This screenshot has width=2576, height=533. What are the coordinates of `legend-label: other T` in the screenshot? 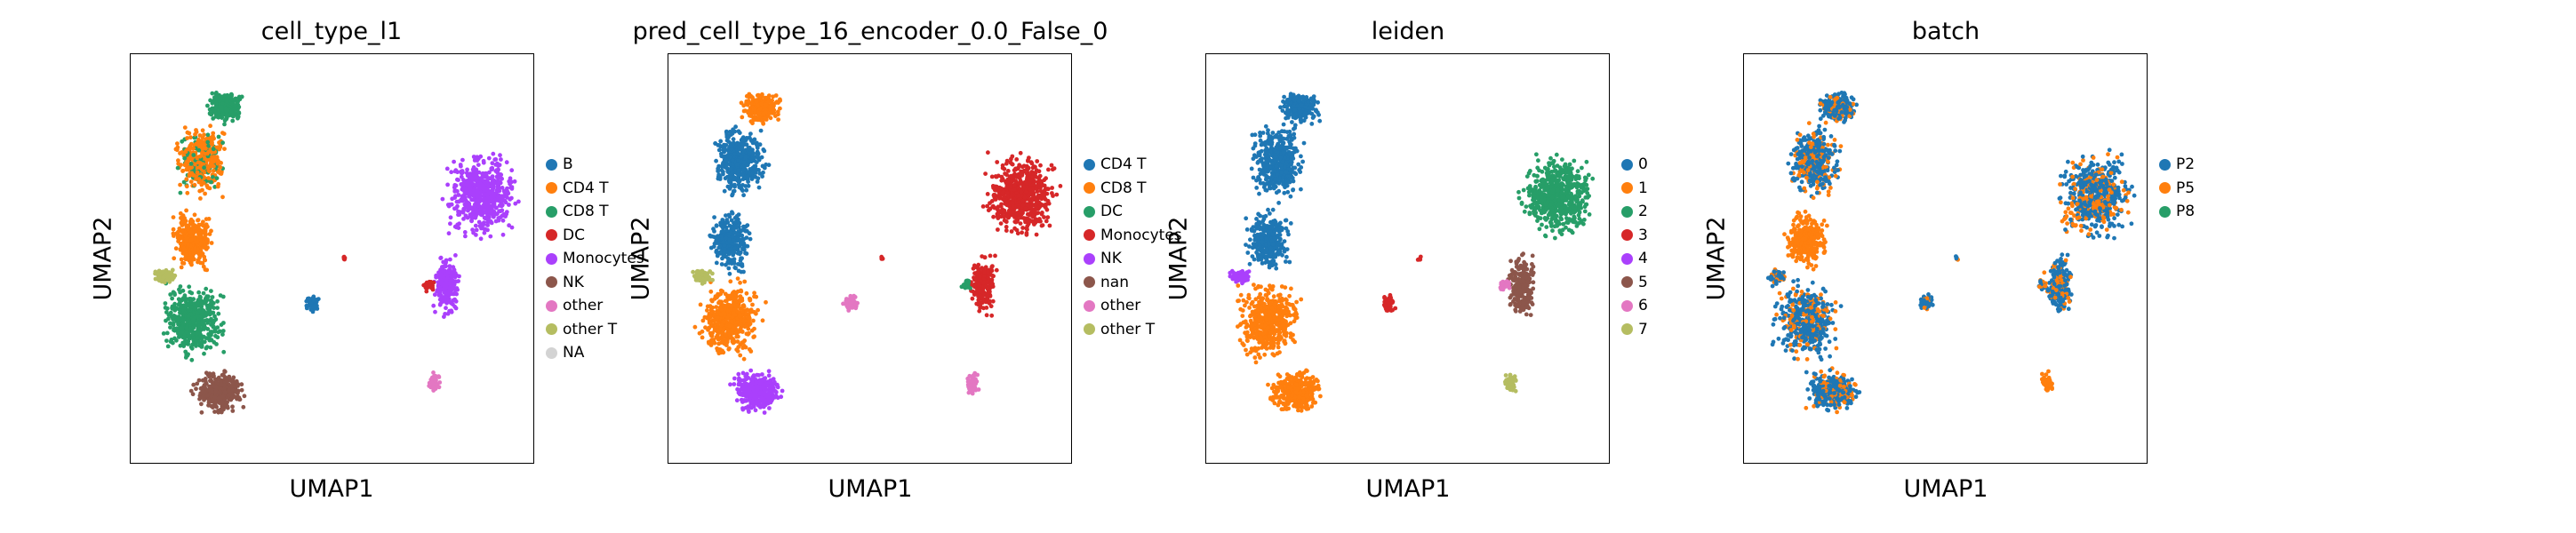 It's located at (590, 329).